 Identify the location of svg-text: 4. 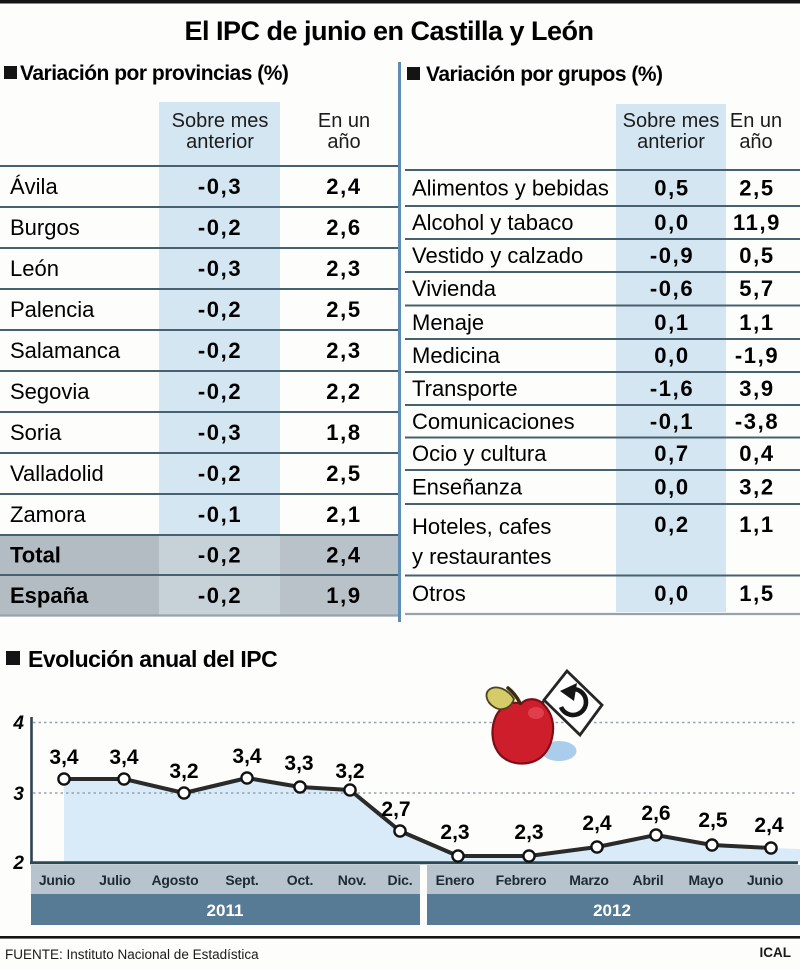
(18, 723).